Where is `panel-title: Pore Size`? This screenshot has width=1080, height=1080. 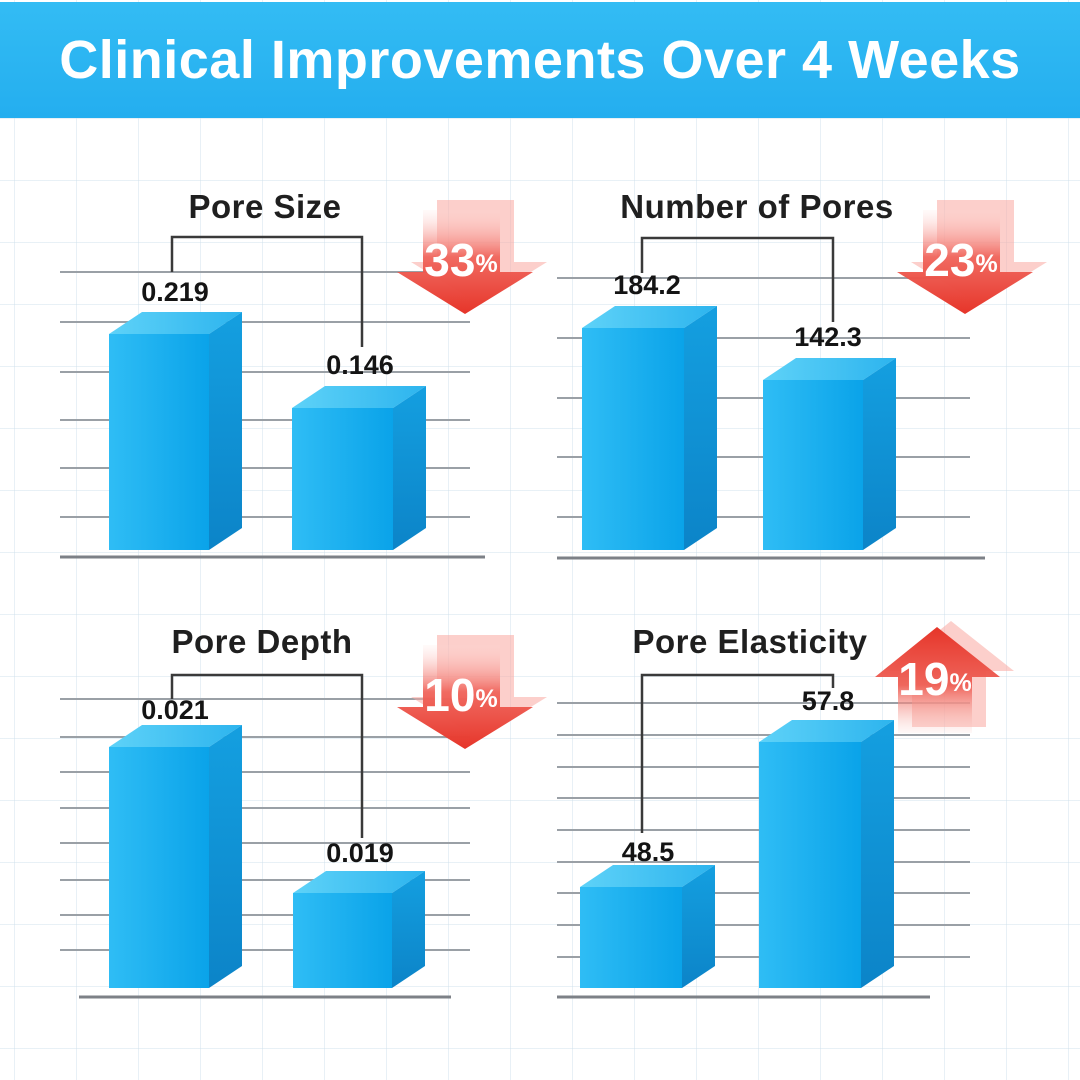 panel-title: Pore Size is located at coordinates (264, 206).